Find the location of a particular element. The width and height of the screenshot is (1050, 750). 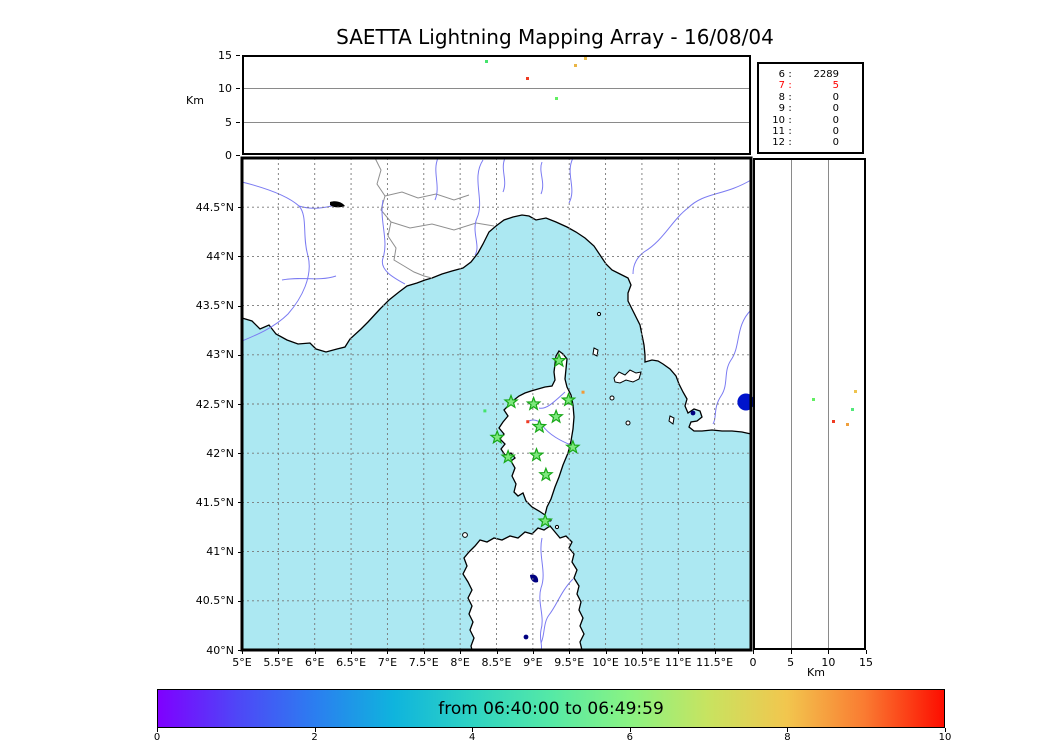

alt-lon-panel is located at coordinates (496, 105).